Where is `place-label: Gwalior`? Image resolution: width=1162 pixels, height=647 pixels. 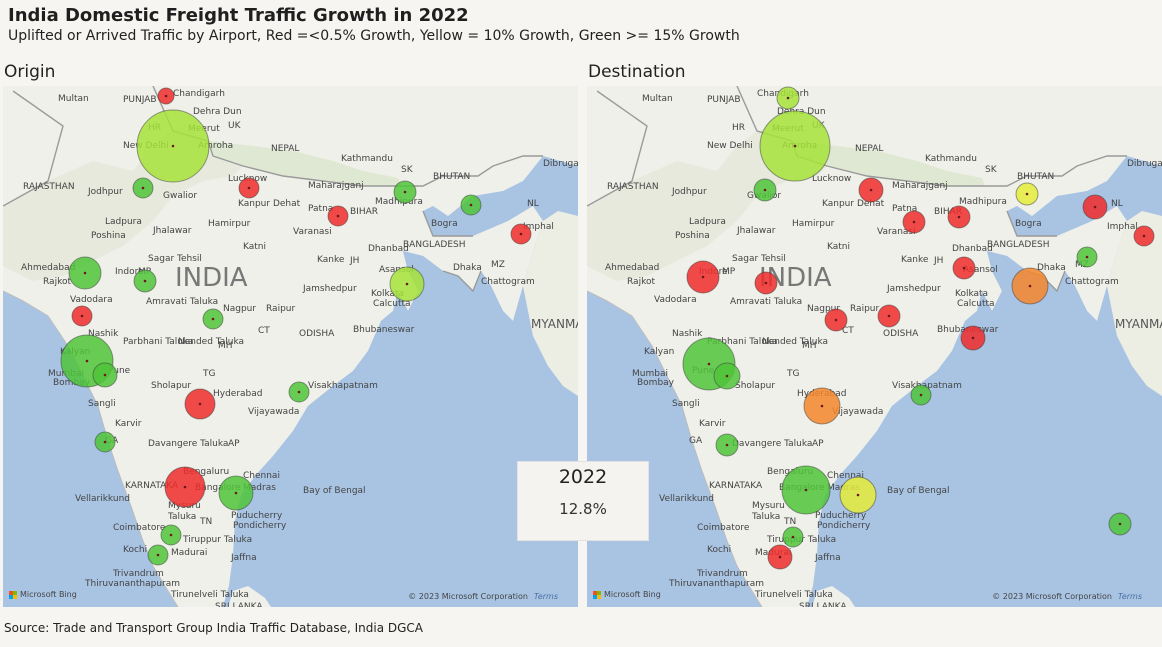 place-label: Gwalior is located at coordinates (180, 196).